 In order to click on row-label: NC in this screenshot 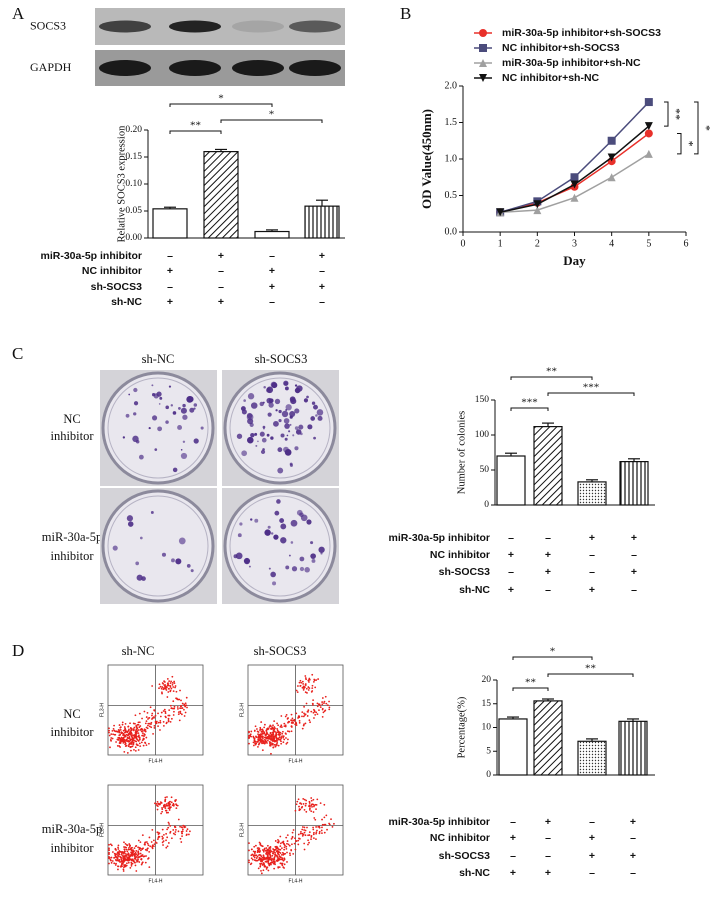, I will do `click(71, 419)`.